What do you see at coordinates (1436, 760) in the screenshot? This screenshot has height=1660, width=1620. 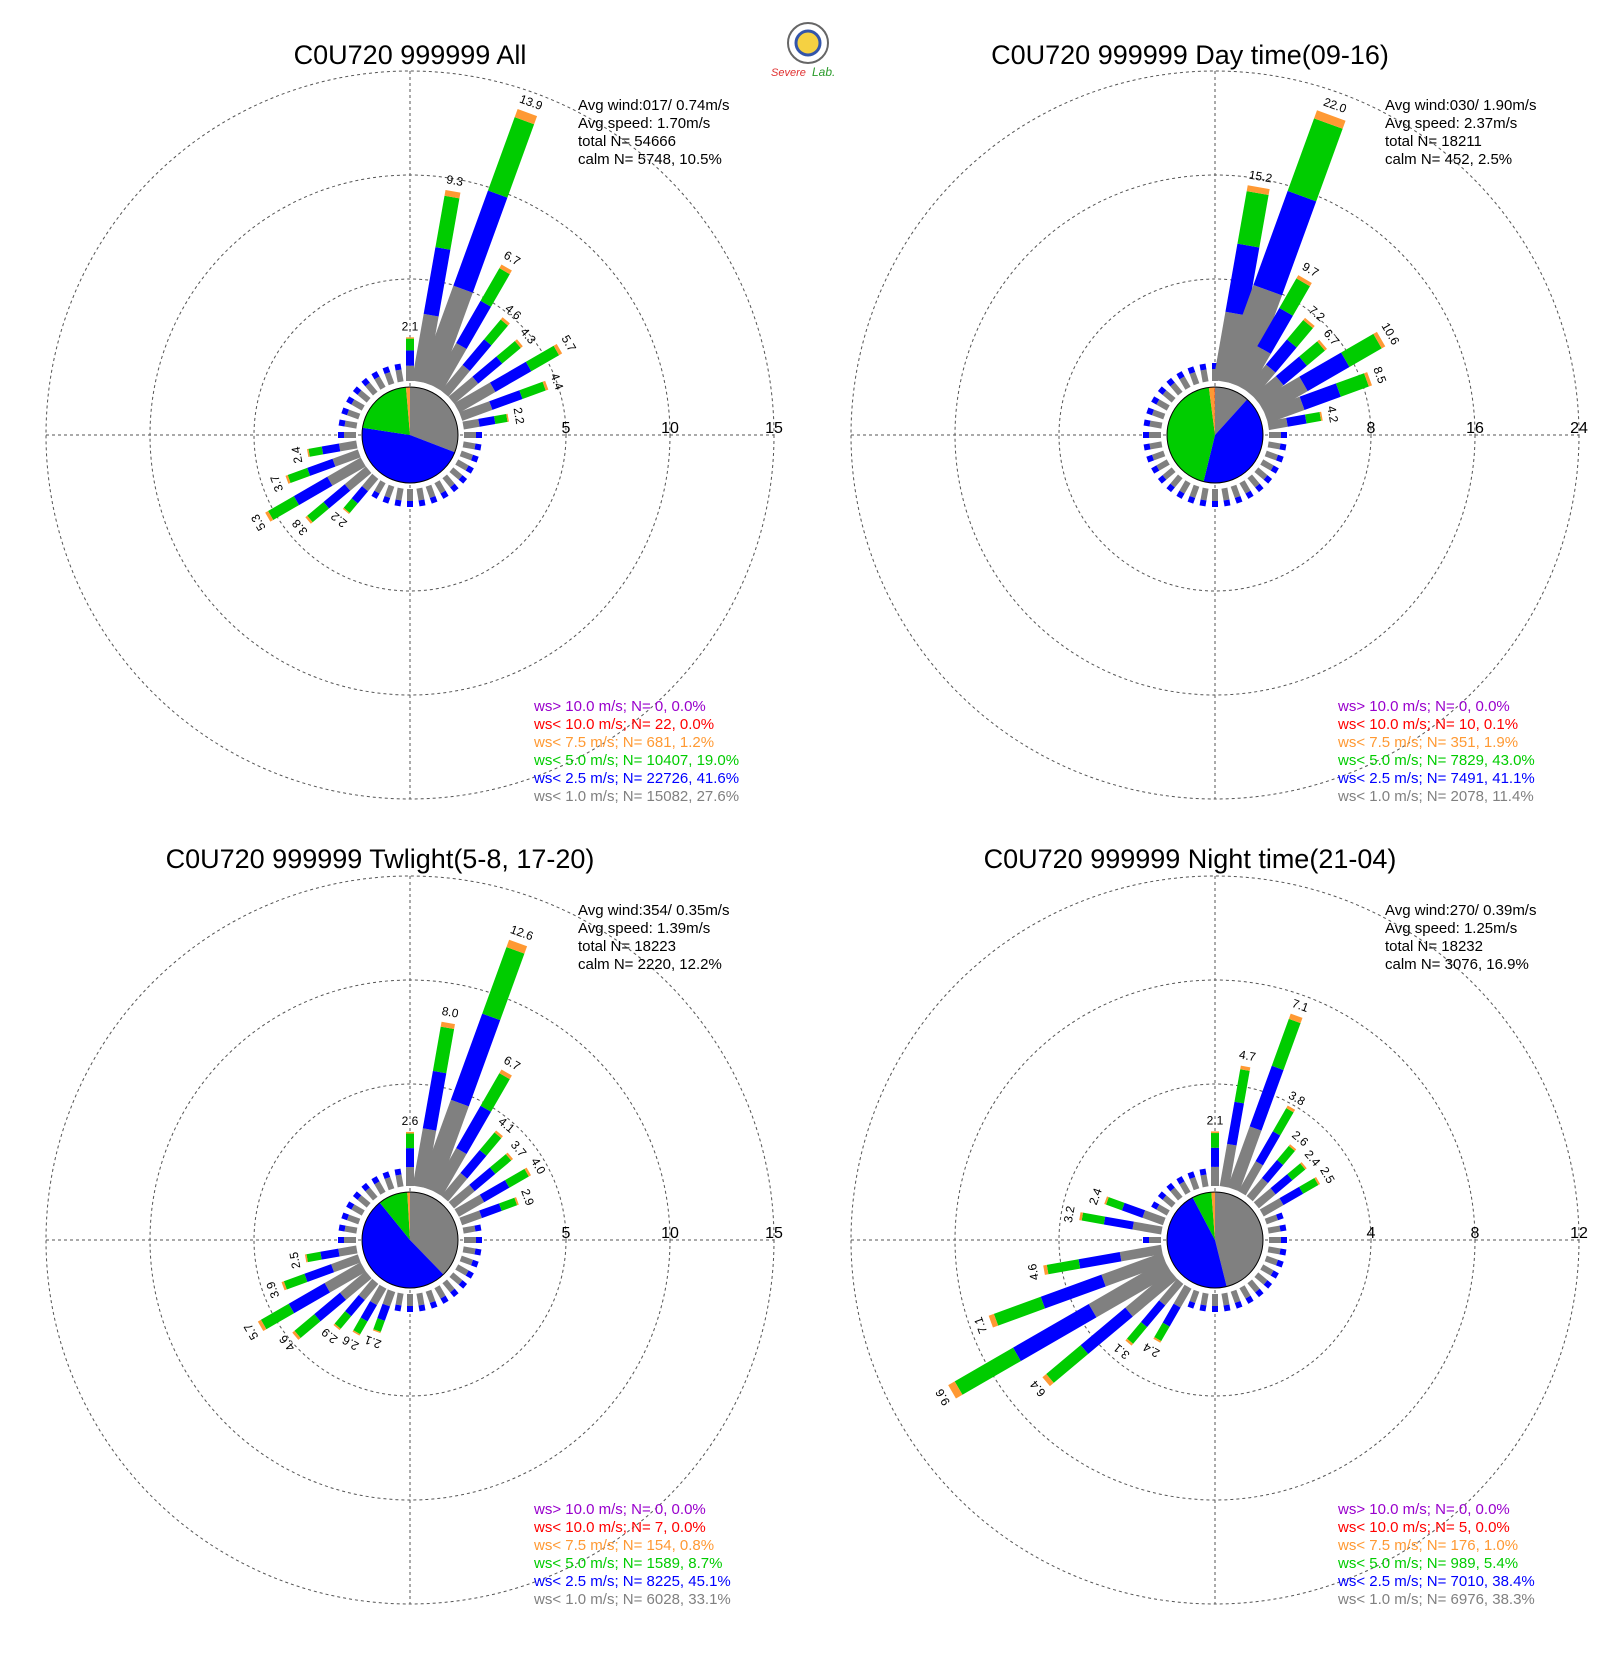 I see `legend-entry: ws< 5.0 m/s; N= 7829, 43.0%` at bounding box center [1436, 760].